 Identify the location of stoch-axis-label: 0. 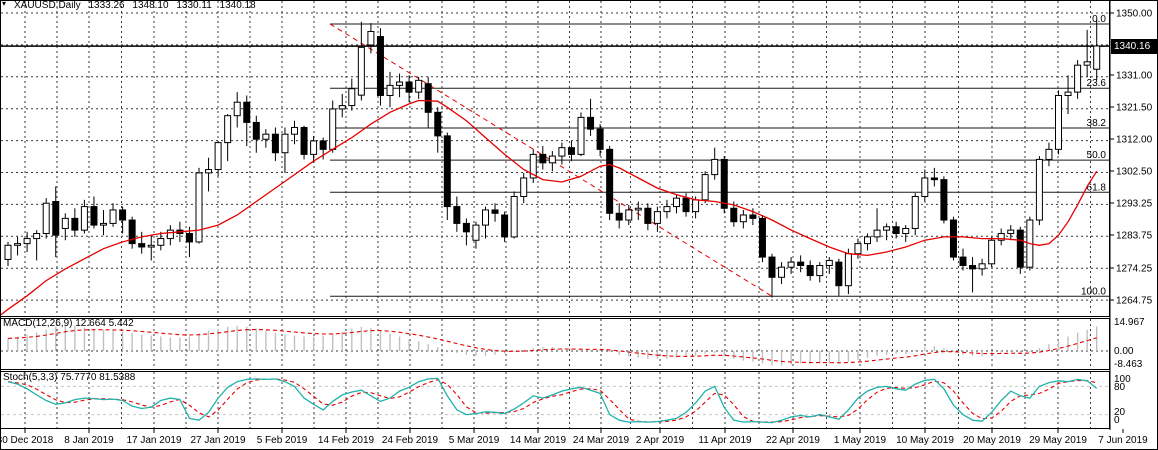
(1117, 420).